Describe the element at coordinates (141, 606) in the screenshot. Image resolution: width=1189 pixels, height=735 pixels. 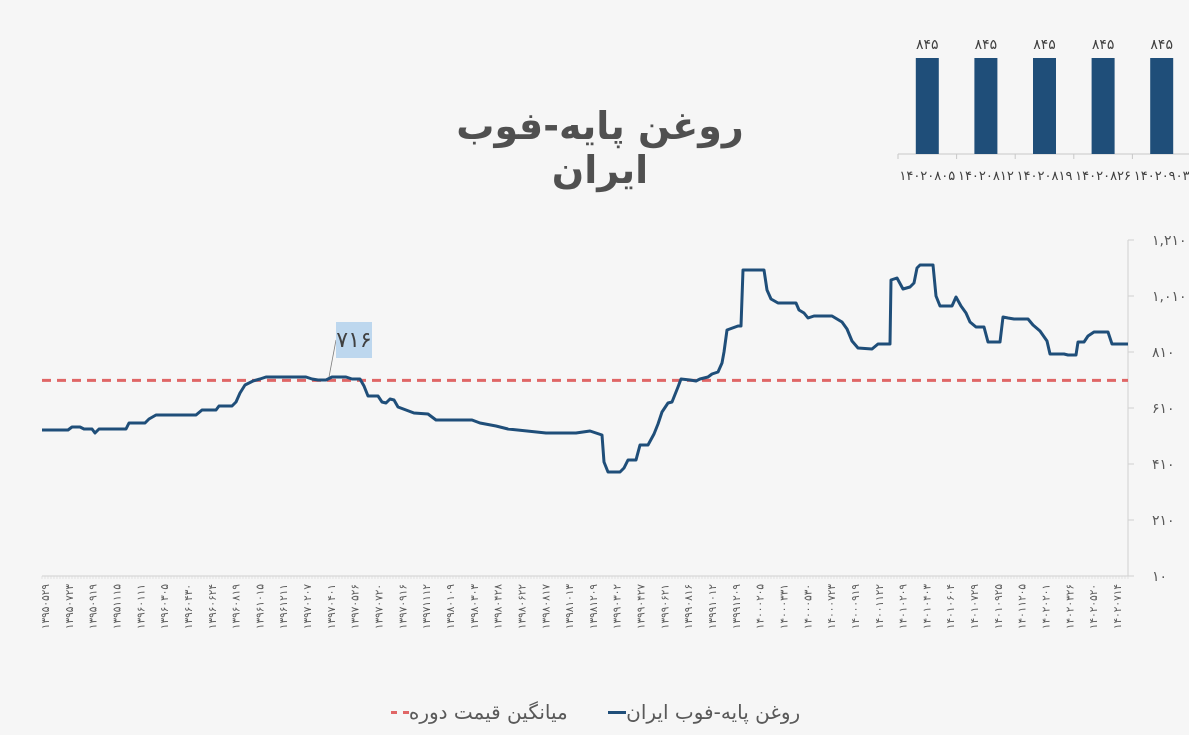
I see `x-tick-label: ۱۳۹۶۰۱۱۱` at that location.